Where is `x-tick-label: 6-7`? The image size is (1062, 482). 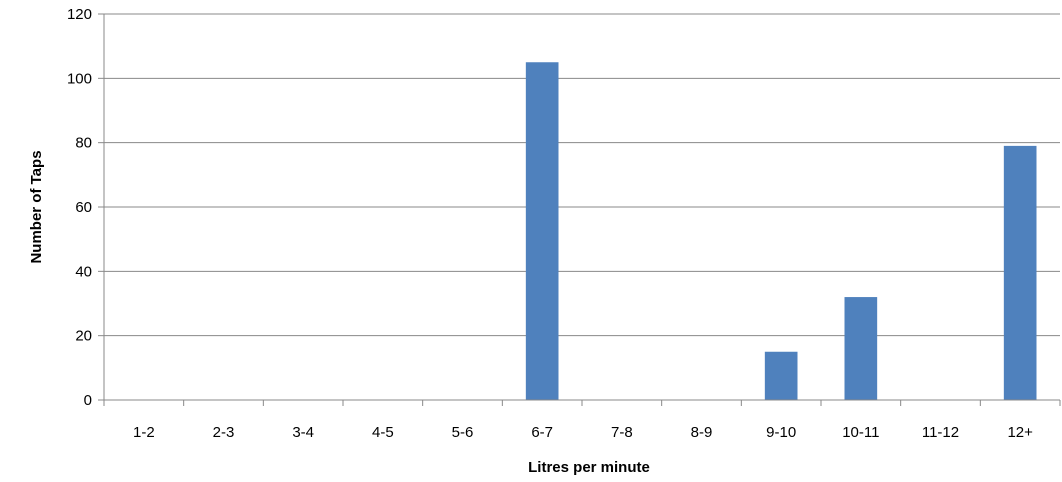
x-tick-label: 6-7 is located at coordinates (542, 432).